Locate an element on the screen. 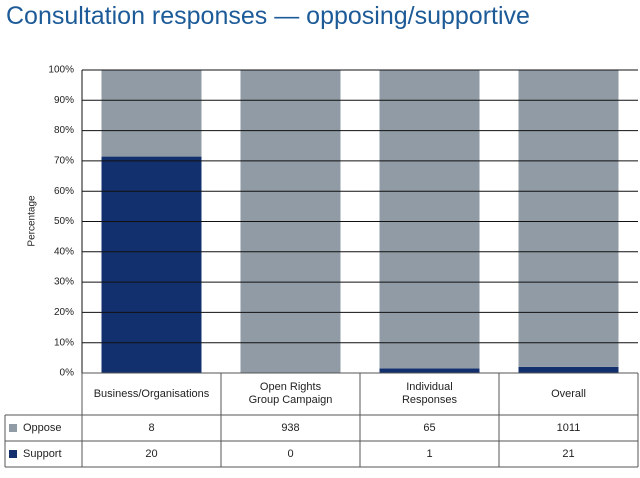 Image resolution: width=640 pixels, height=478 pixels. table-value: 20 is located at coordinates (151, 454).